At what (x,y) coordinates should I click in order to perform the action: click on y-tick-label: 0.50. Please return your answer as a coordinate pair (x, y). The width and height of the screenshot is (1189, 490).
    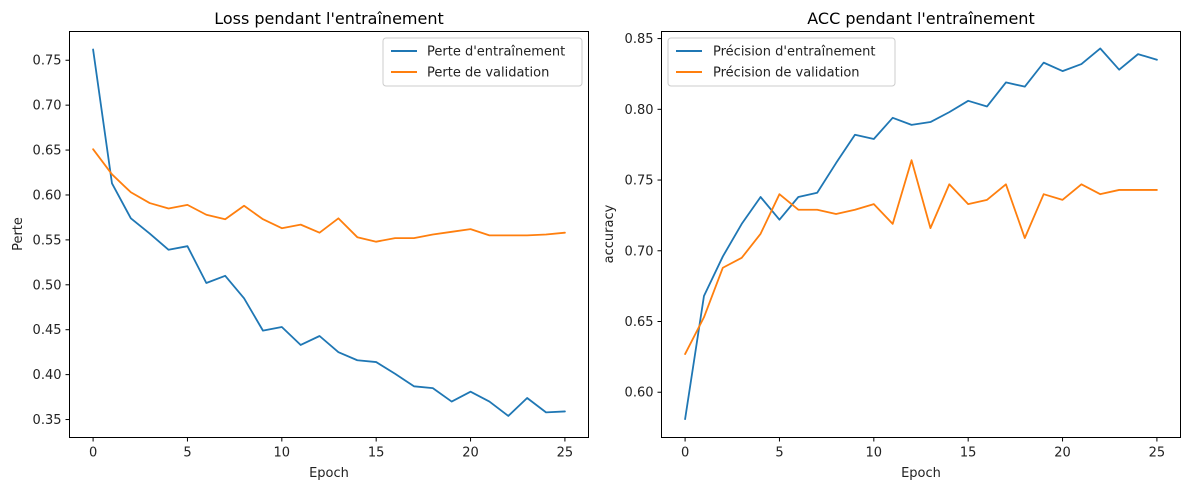
    Looking at the image, I should click on (47, 285).